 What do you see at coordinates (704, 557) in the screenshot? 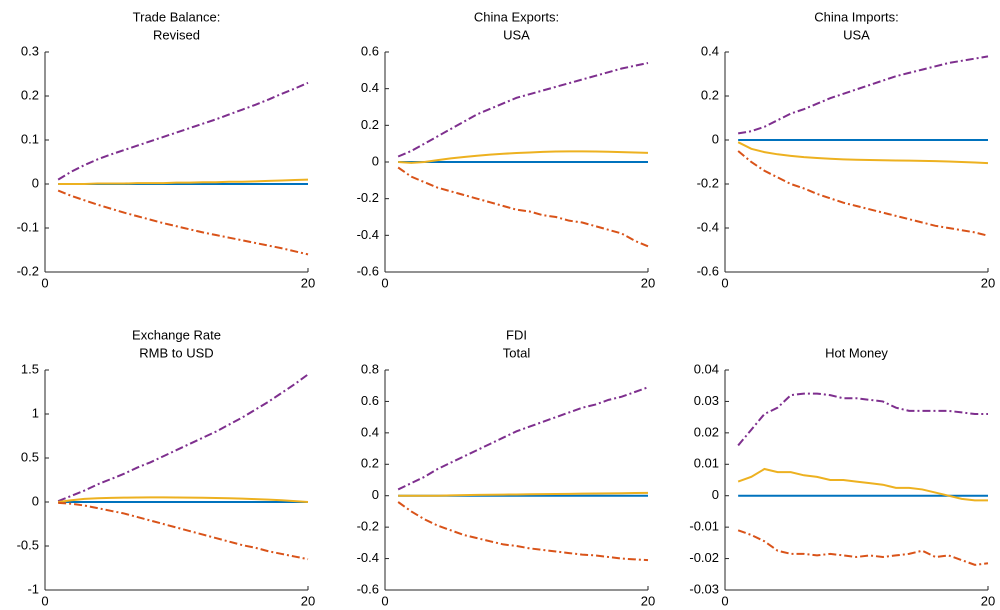
I see `y-tick-label: -0.02` at bounding box center [704, 557].